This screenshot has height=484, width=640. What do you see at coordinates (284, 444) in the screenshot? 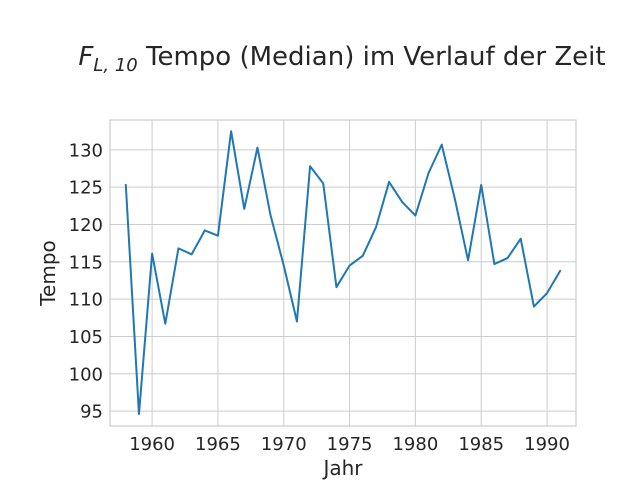
I see `x-tick-label: 1970` at bounding box center [284, 444].